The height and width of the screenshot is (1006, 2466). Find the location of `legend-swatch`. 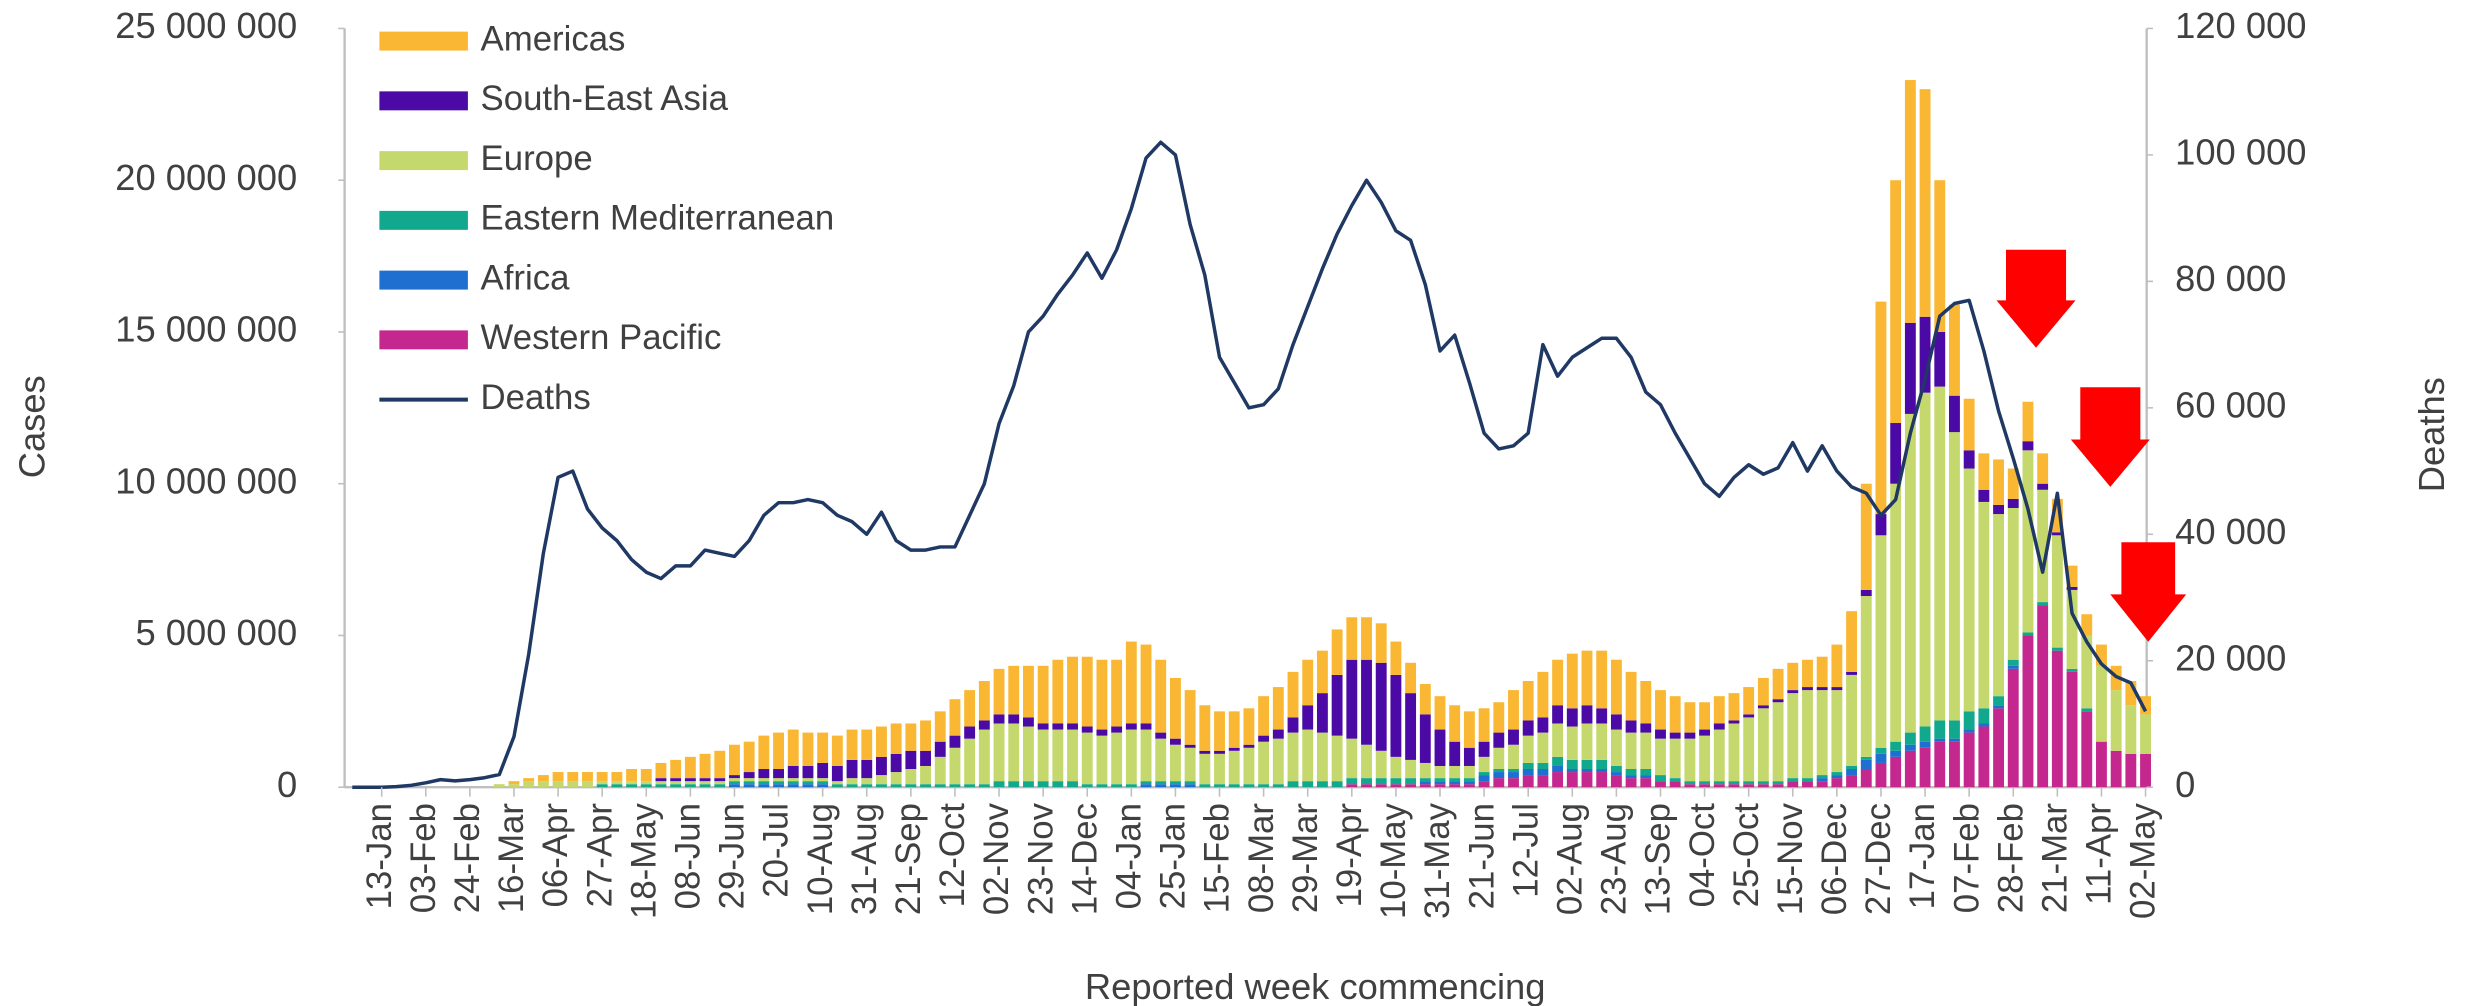

legend-swatch is located at coordinates (423, 41).